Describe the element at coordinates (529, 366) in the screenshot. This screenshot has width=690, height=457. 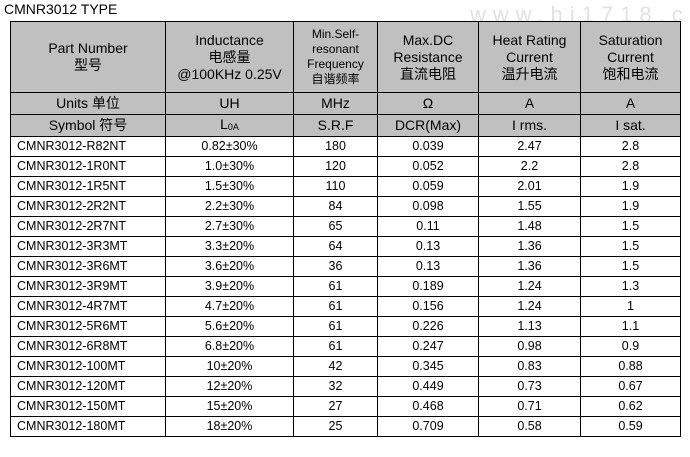
I see `cell: 0.83` at that location.